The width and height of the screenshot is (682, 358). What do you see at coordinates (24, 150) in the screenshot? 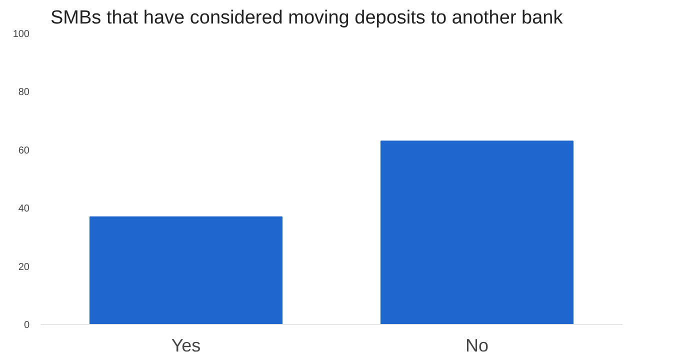
I see `y-tick-label: 60` at bounding box center [24, 150].